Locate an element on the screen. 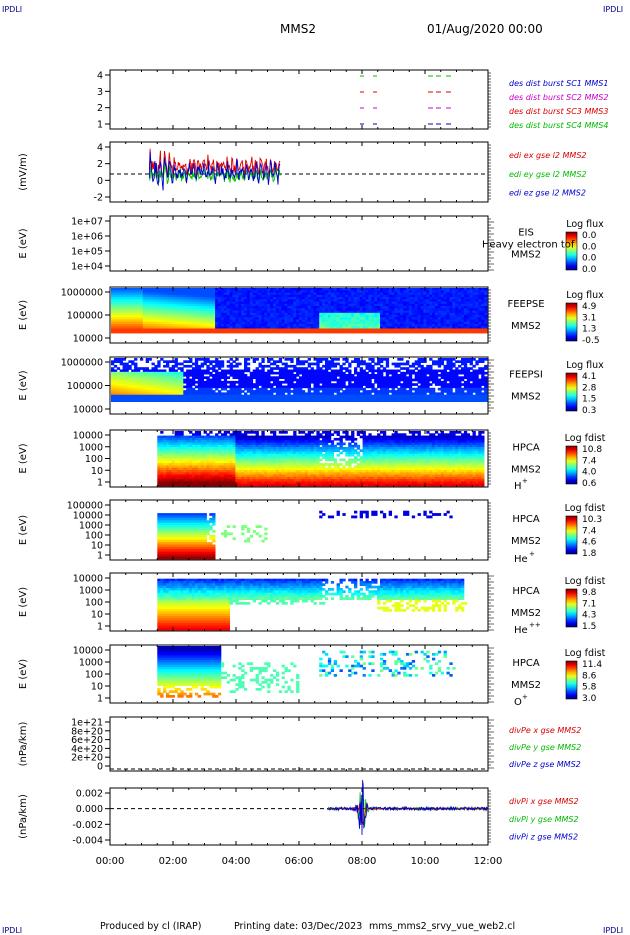 The image size is (630, 935). panel-feepse-ytick-label: 1000000 is located at coordinates (82, 293).